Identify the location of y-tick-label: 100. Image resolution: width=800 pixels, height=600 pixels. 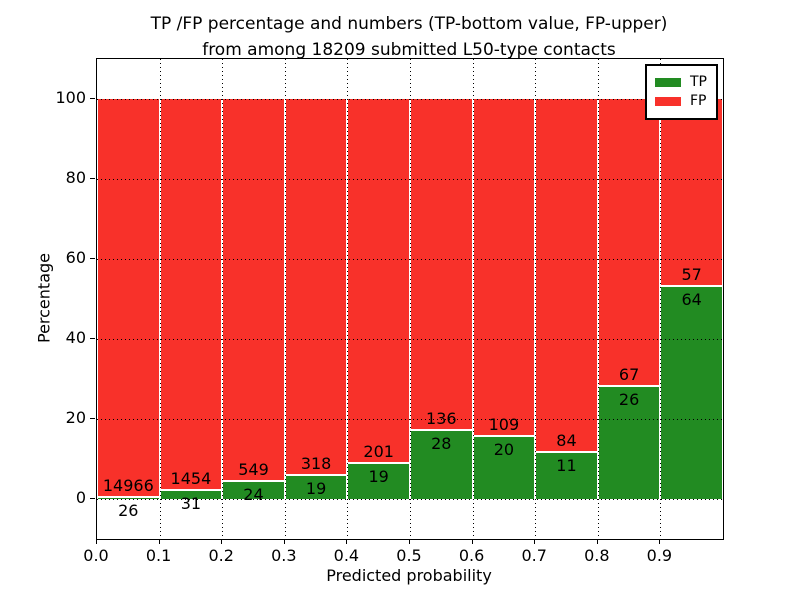
(70, 97).